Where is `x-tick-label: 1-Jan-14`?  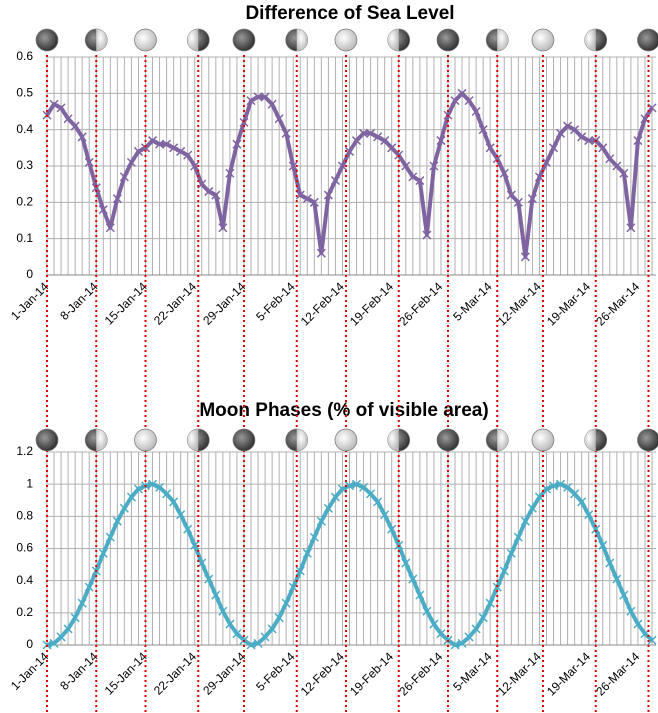
x-tick-label: 1-Jan-14 is located at coordinates (30, 301).